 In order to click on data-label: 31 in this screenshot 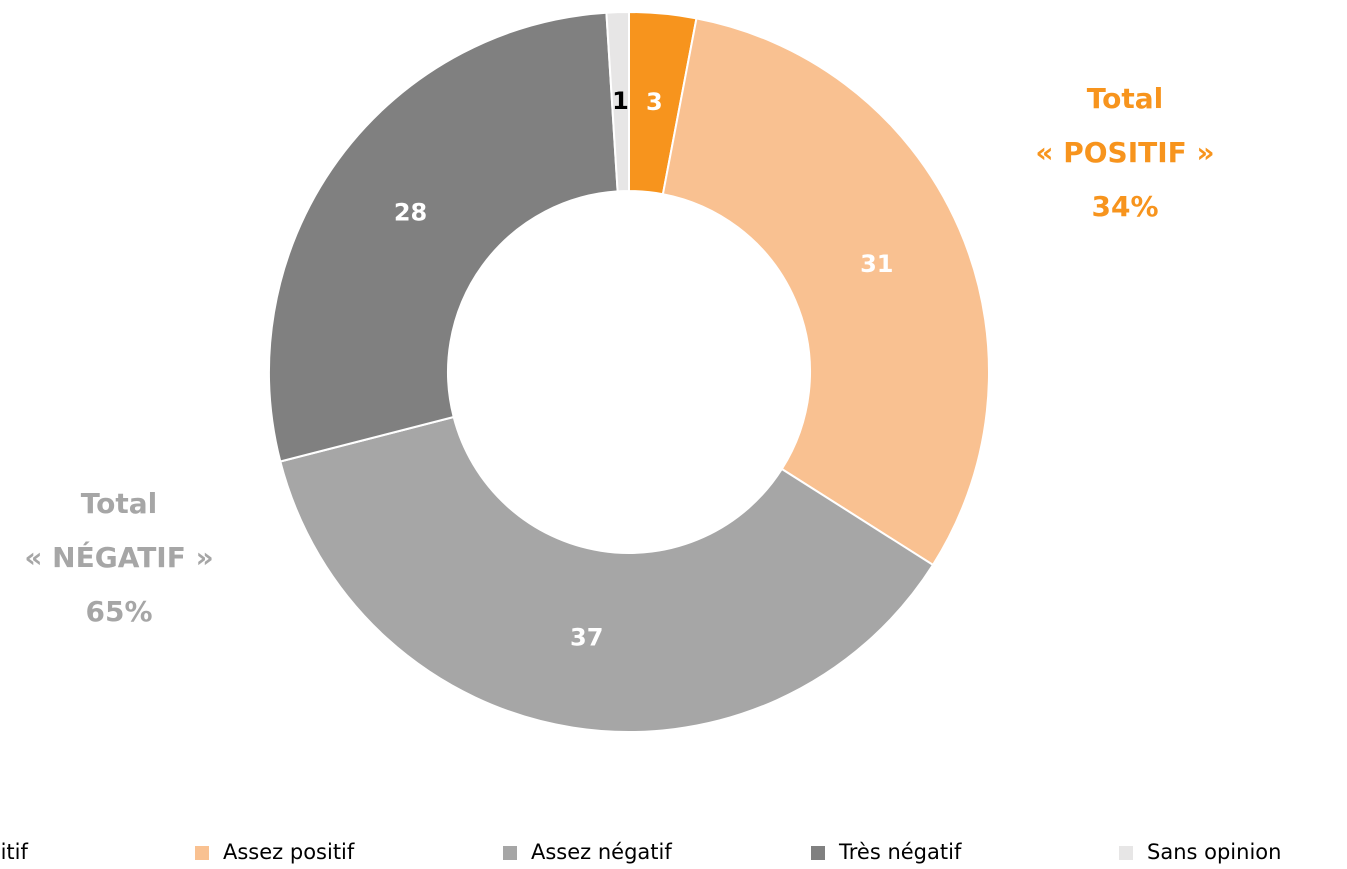, I will do `click(876, 264)`.